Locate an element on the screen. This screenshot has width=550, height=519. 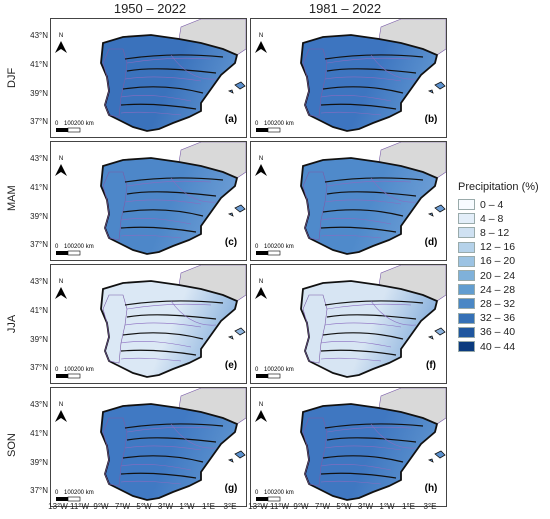
longitude-label: 1°E is located at coordinates (208, 506).